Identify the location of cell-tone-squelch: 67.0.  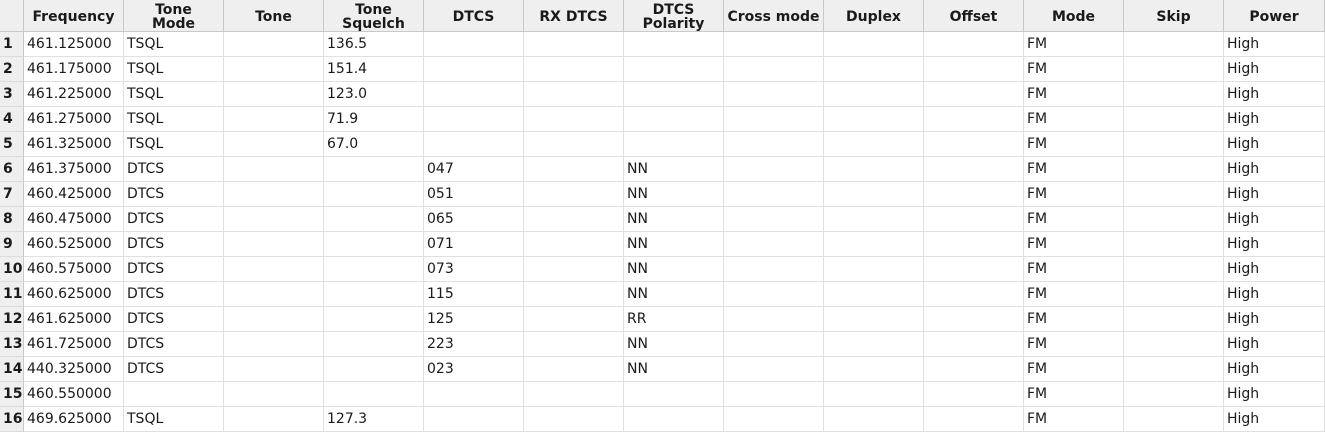
(374, 144).